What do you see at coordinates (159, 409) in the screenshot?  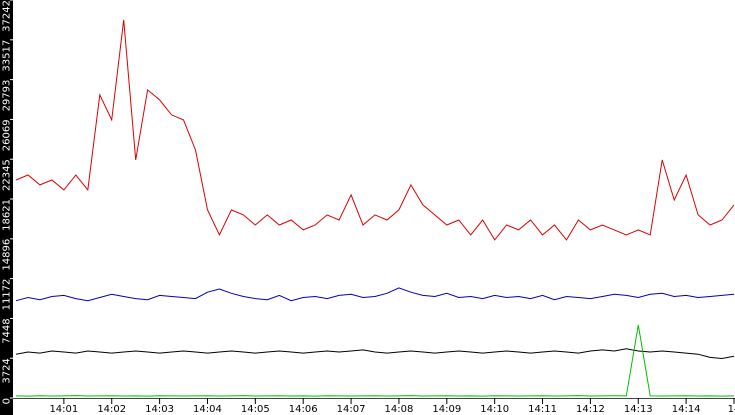 I see `x-tick-label: 14:03` at bounding box center [159, 409].